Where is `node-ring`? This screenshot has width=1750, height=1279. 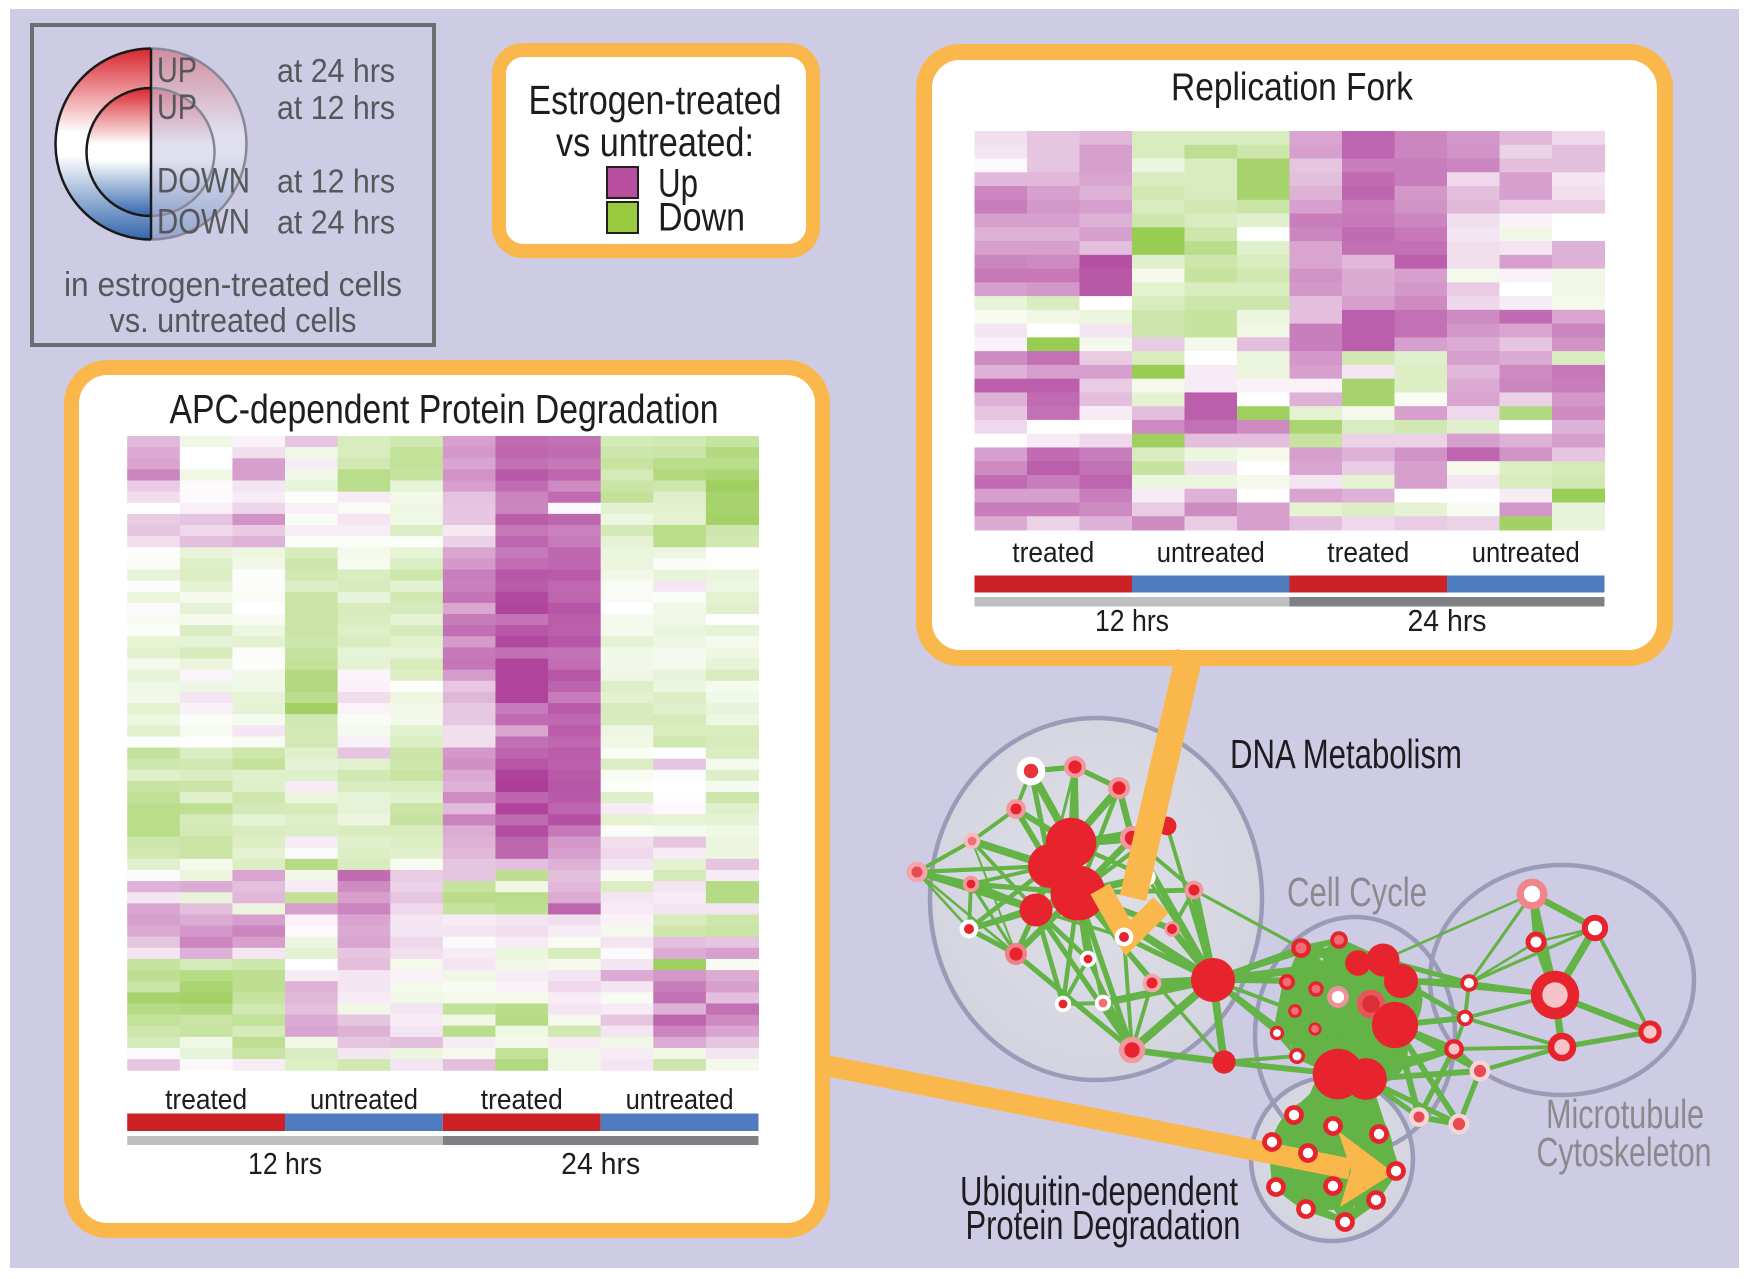
node-ring is located at coordinates (1036, 910).